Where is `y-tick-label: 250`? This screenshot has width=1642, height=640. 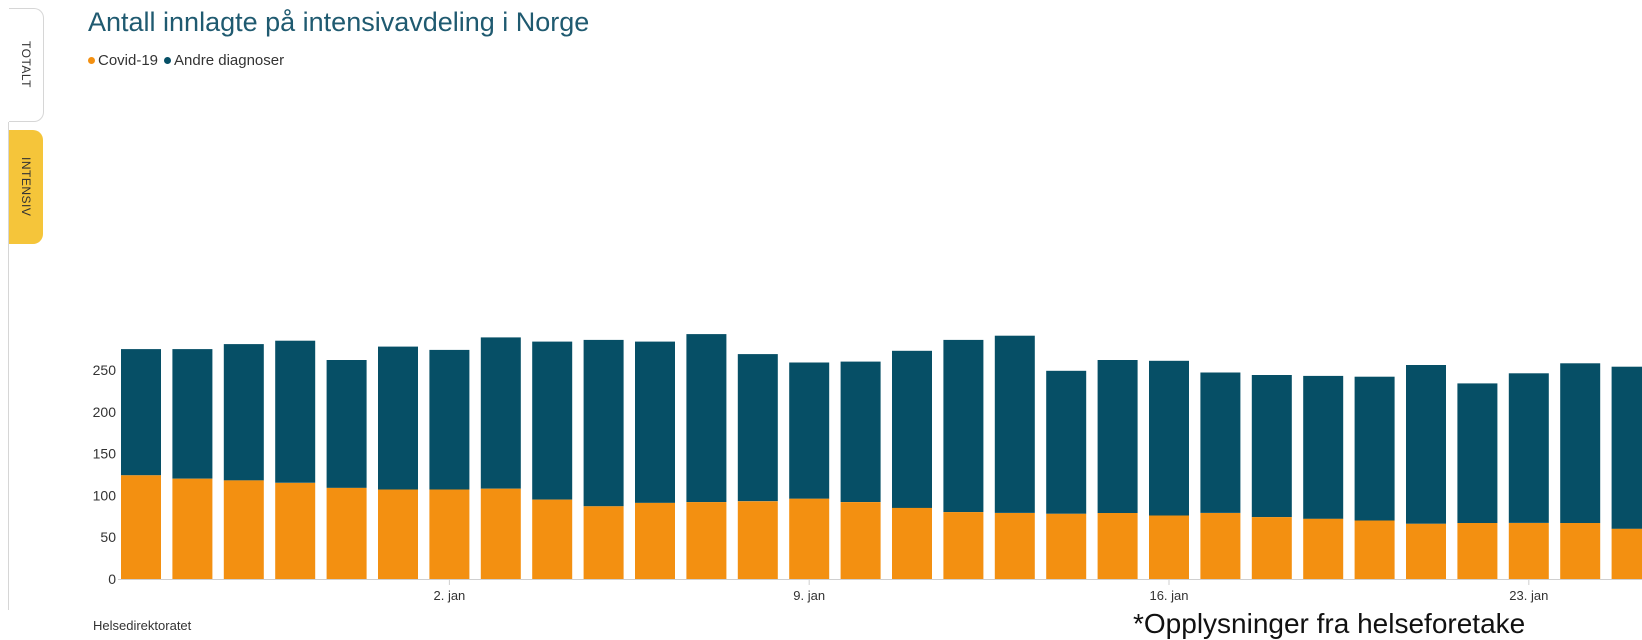 y-tick-label: 250 is located at coordinates (105, 370).